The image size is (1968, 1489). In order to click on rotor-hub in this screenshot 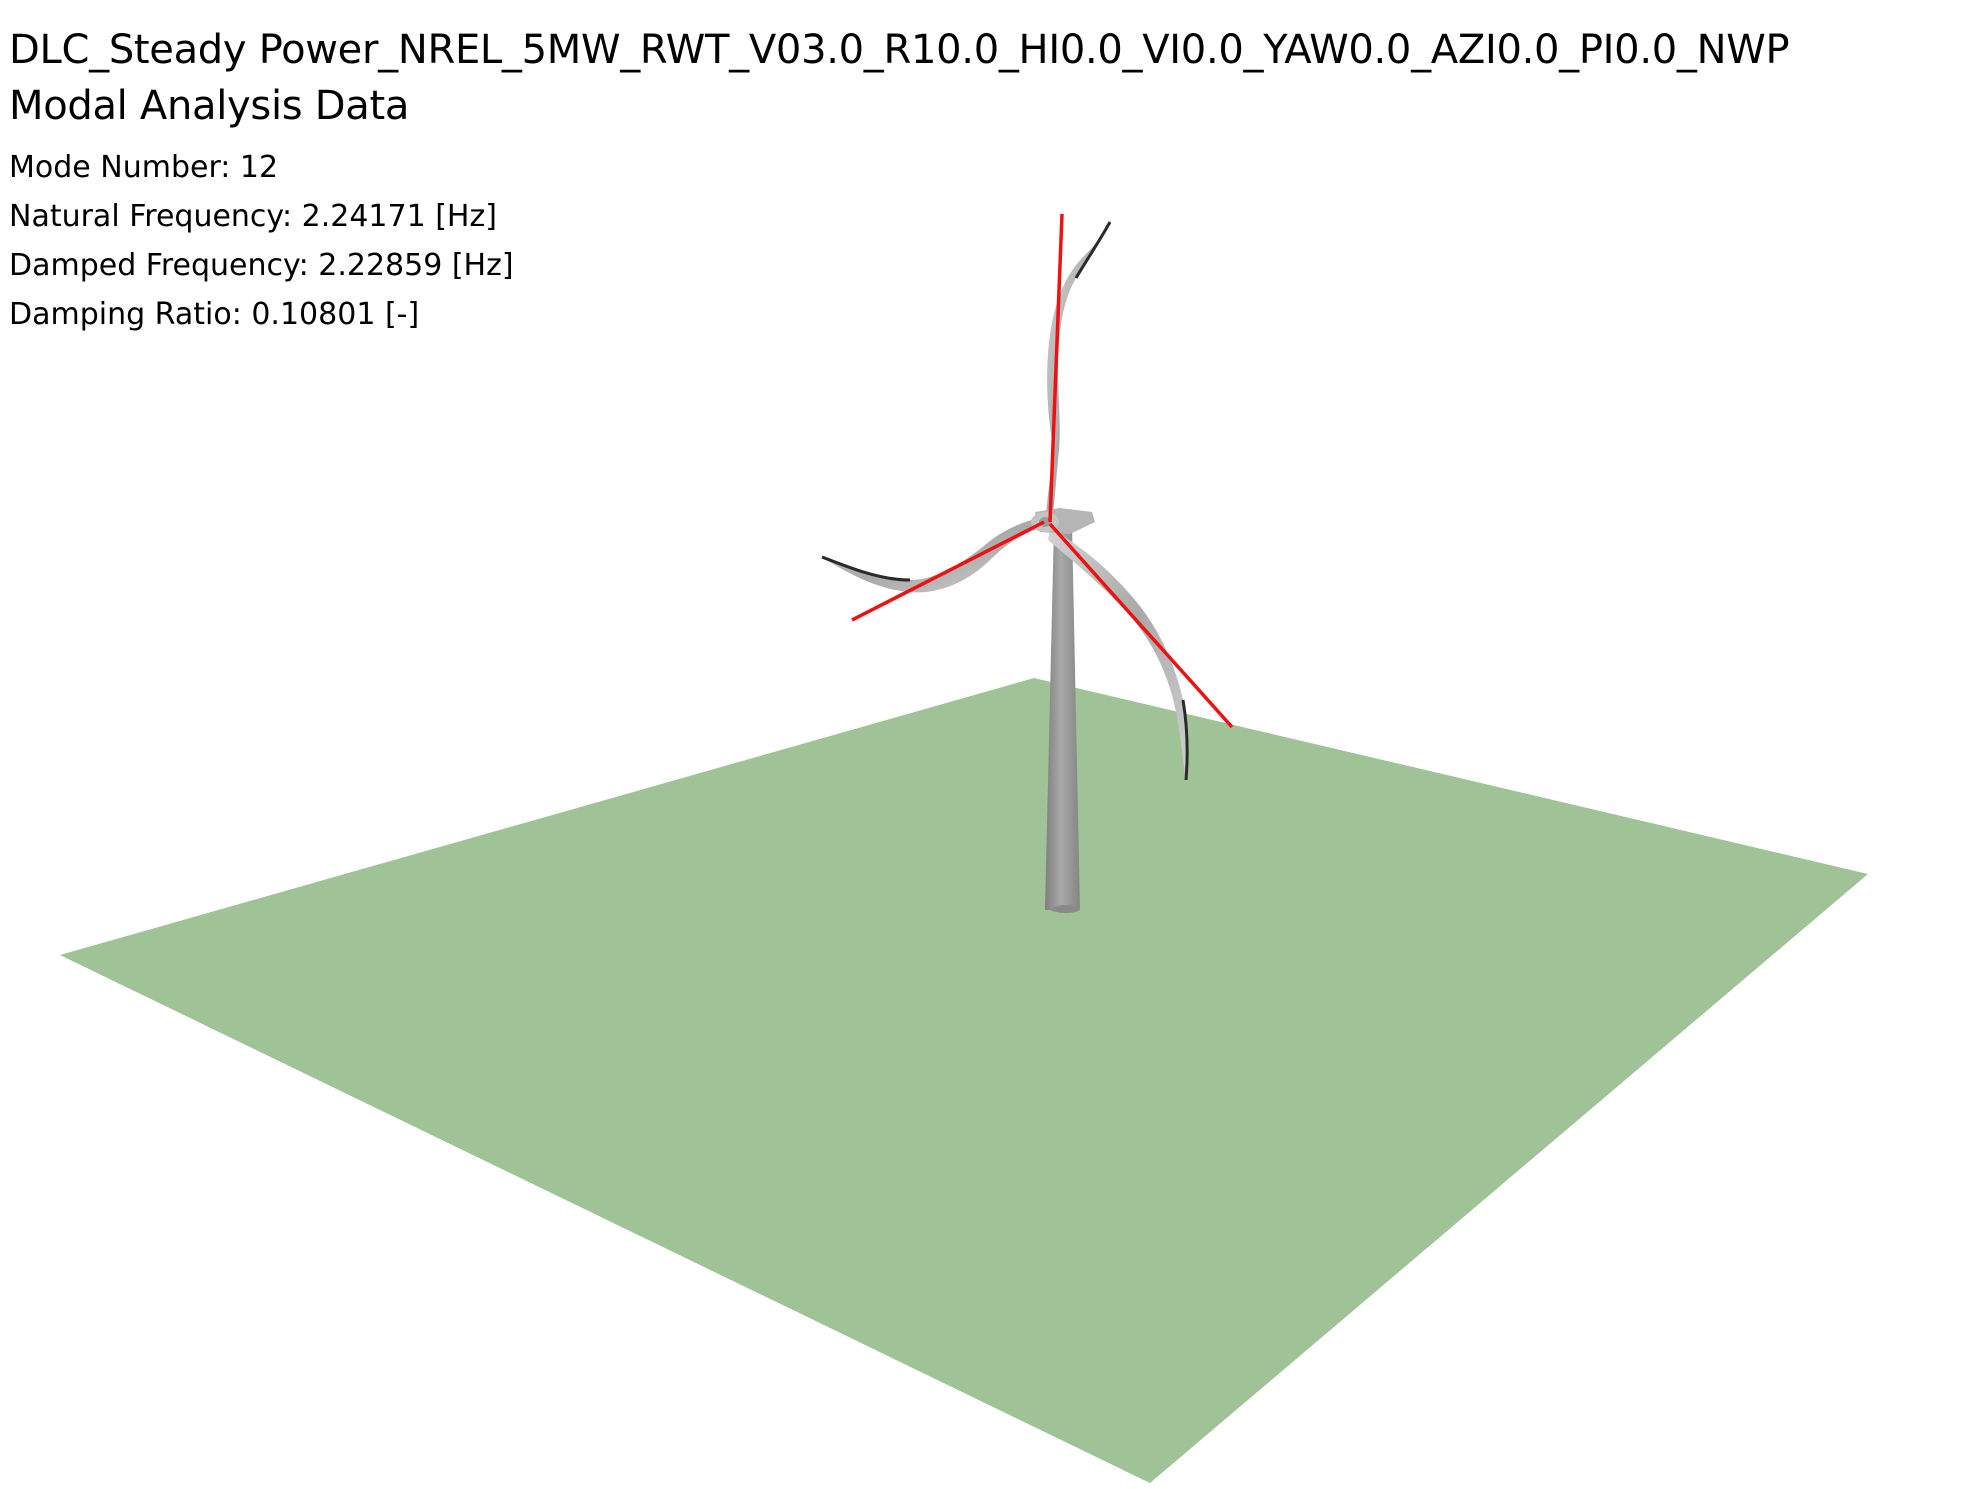, I will do `click(1063, 521)`.